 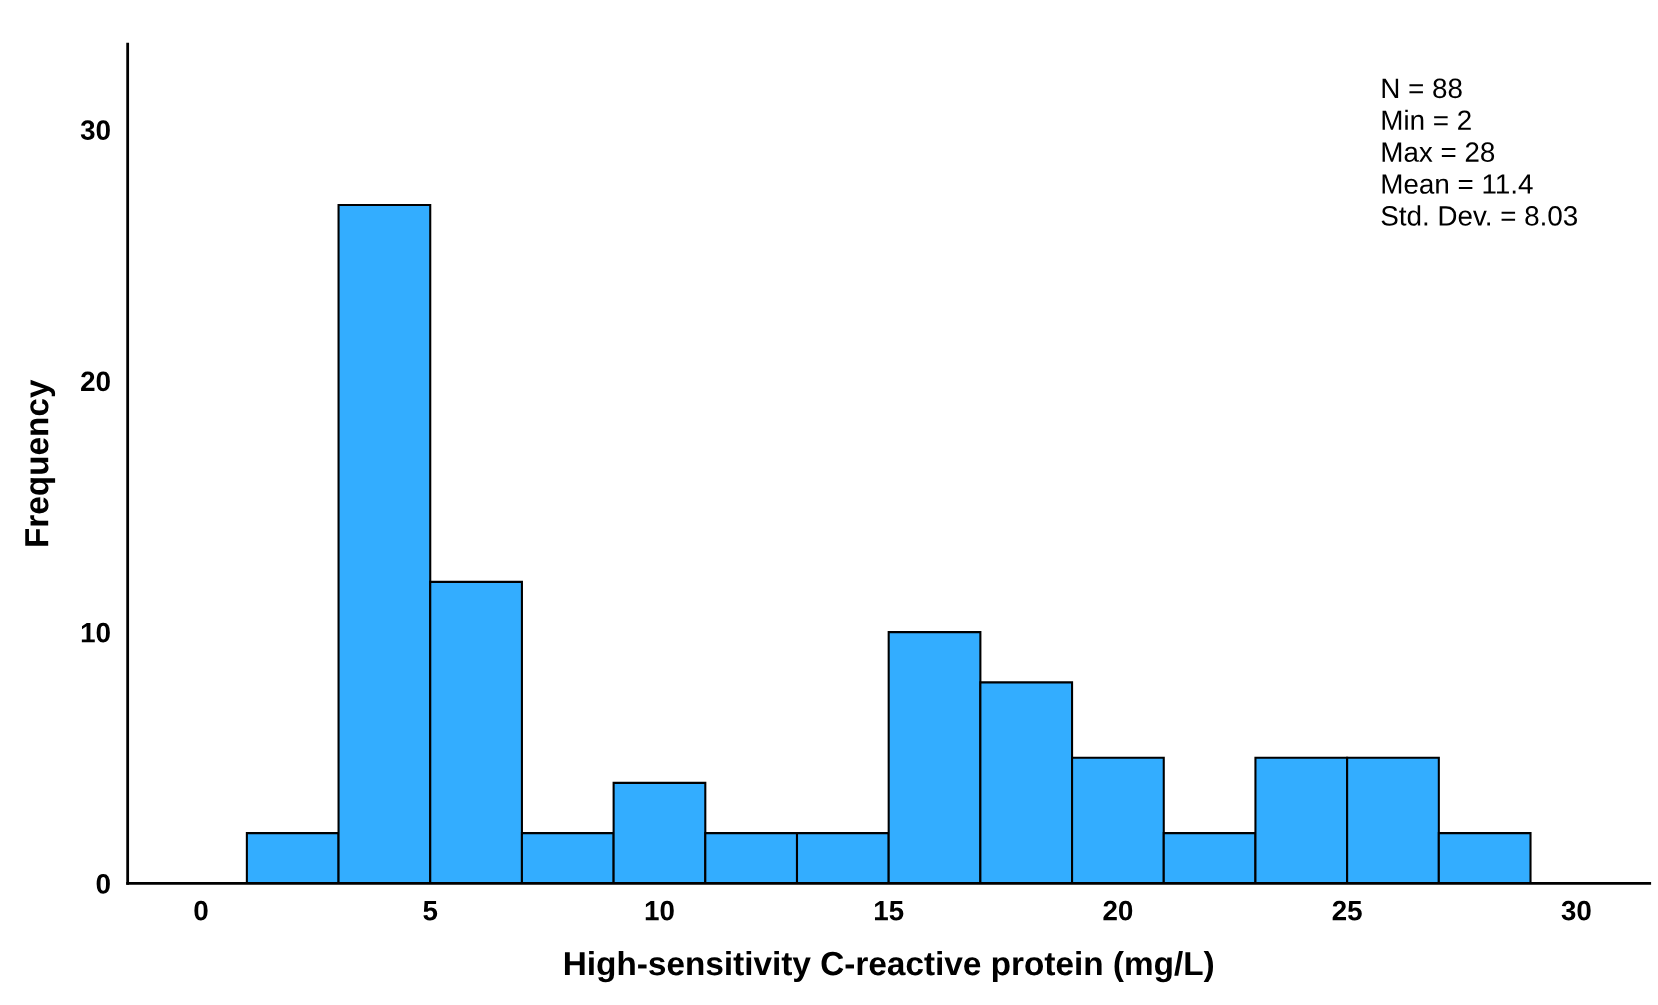 I want to click on x-tick-label: 15, so click(x=889, y=911).